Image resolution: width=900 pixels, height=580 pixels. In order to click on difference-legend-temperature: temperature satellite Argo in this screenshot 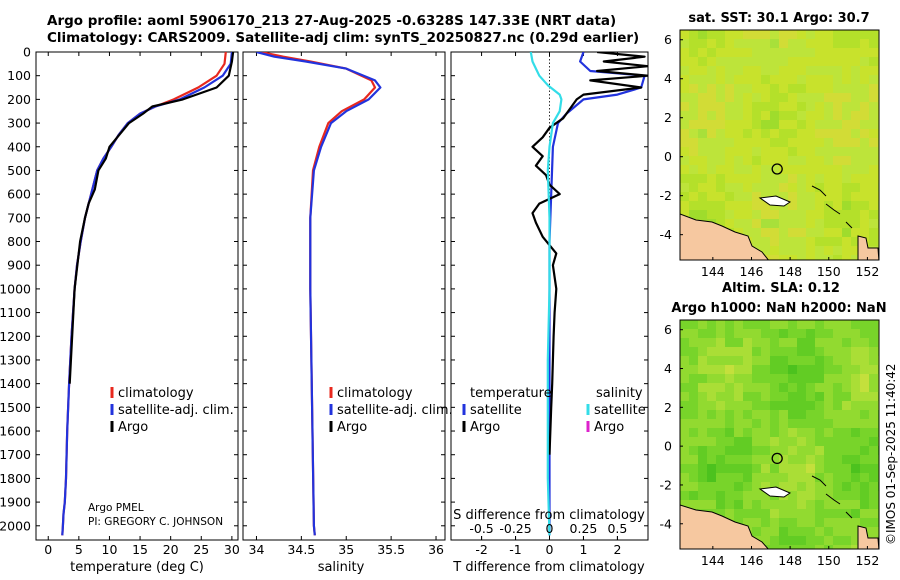, I will do `click(507, 410)`.